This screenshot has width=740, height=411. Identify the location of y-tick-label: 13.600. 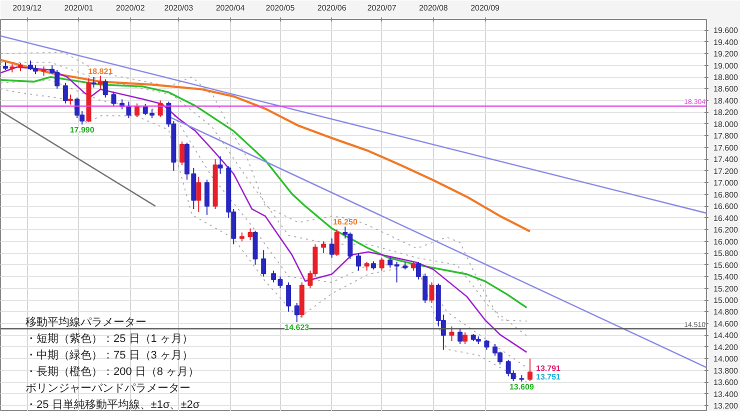
(726, 383).